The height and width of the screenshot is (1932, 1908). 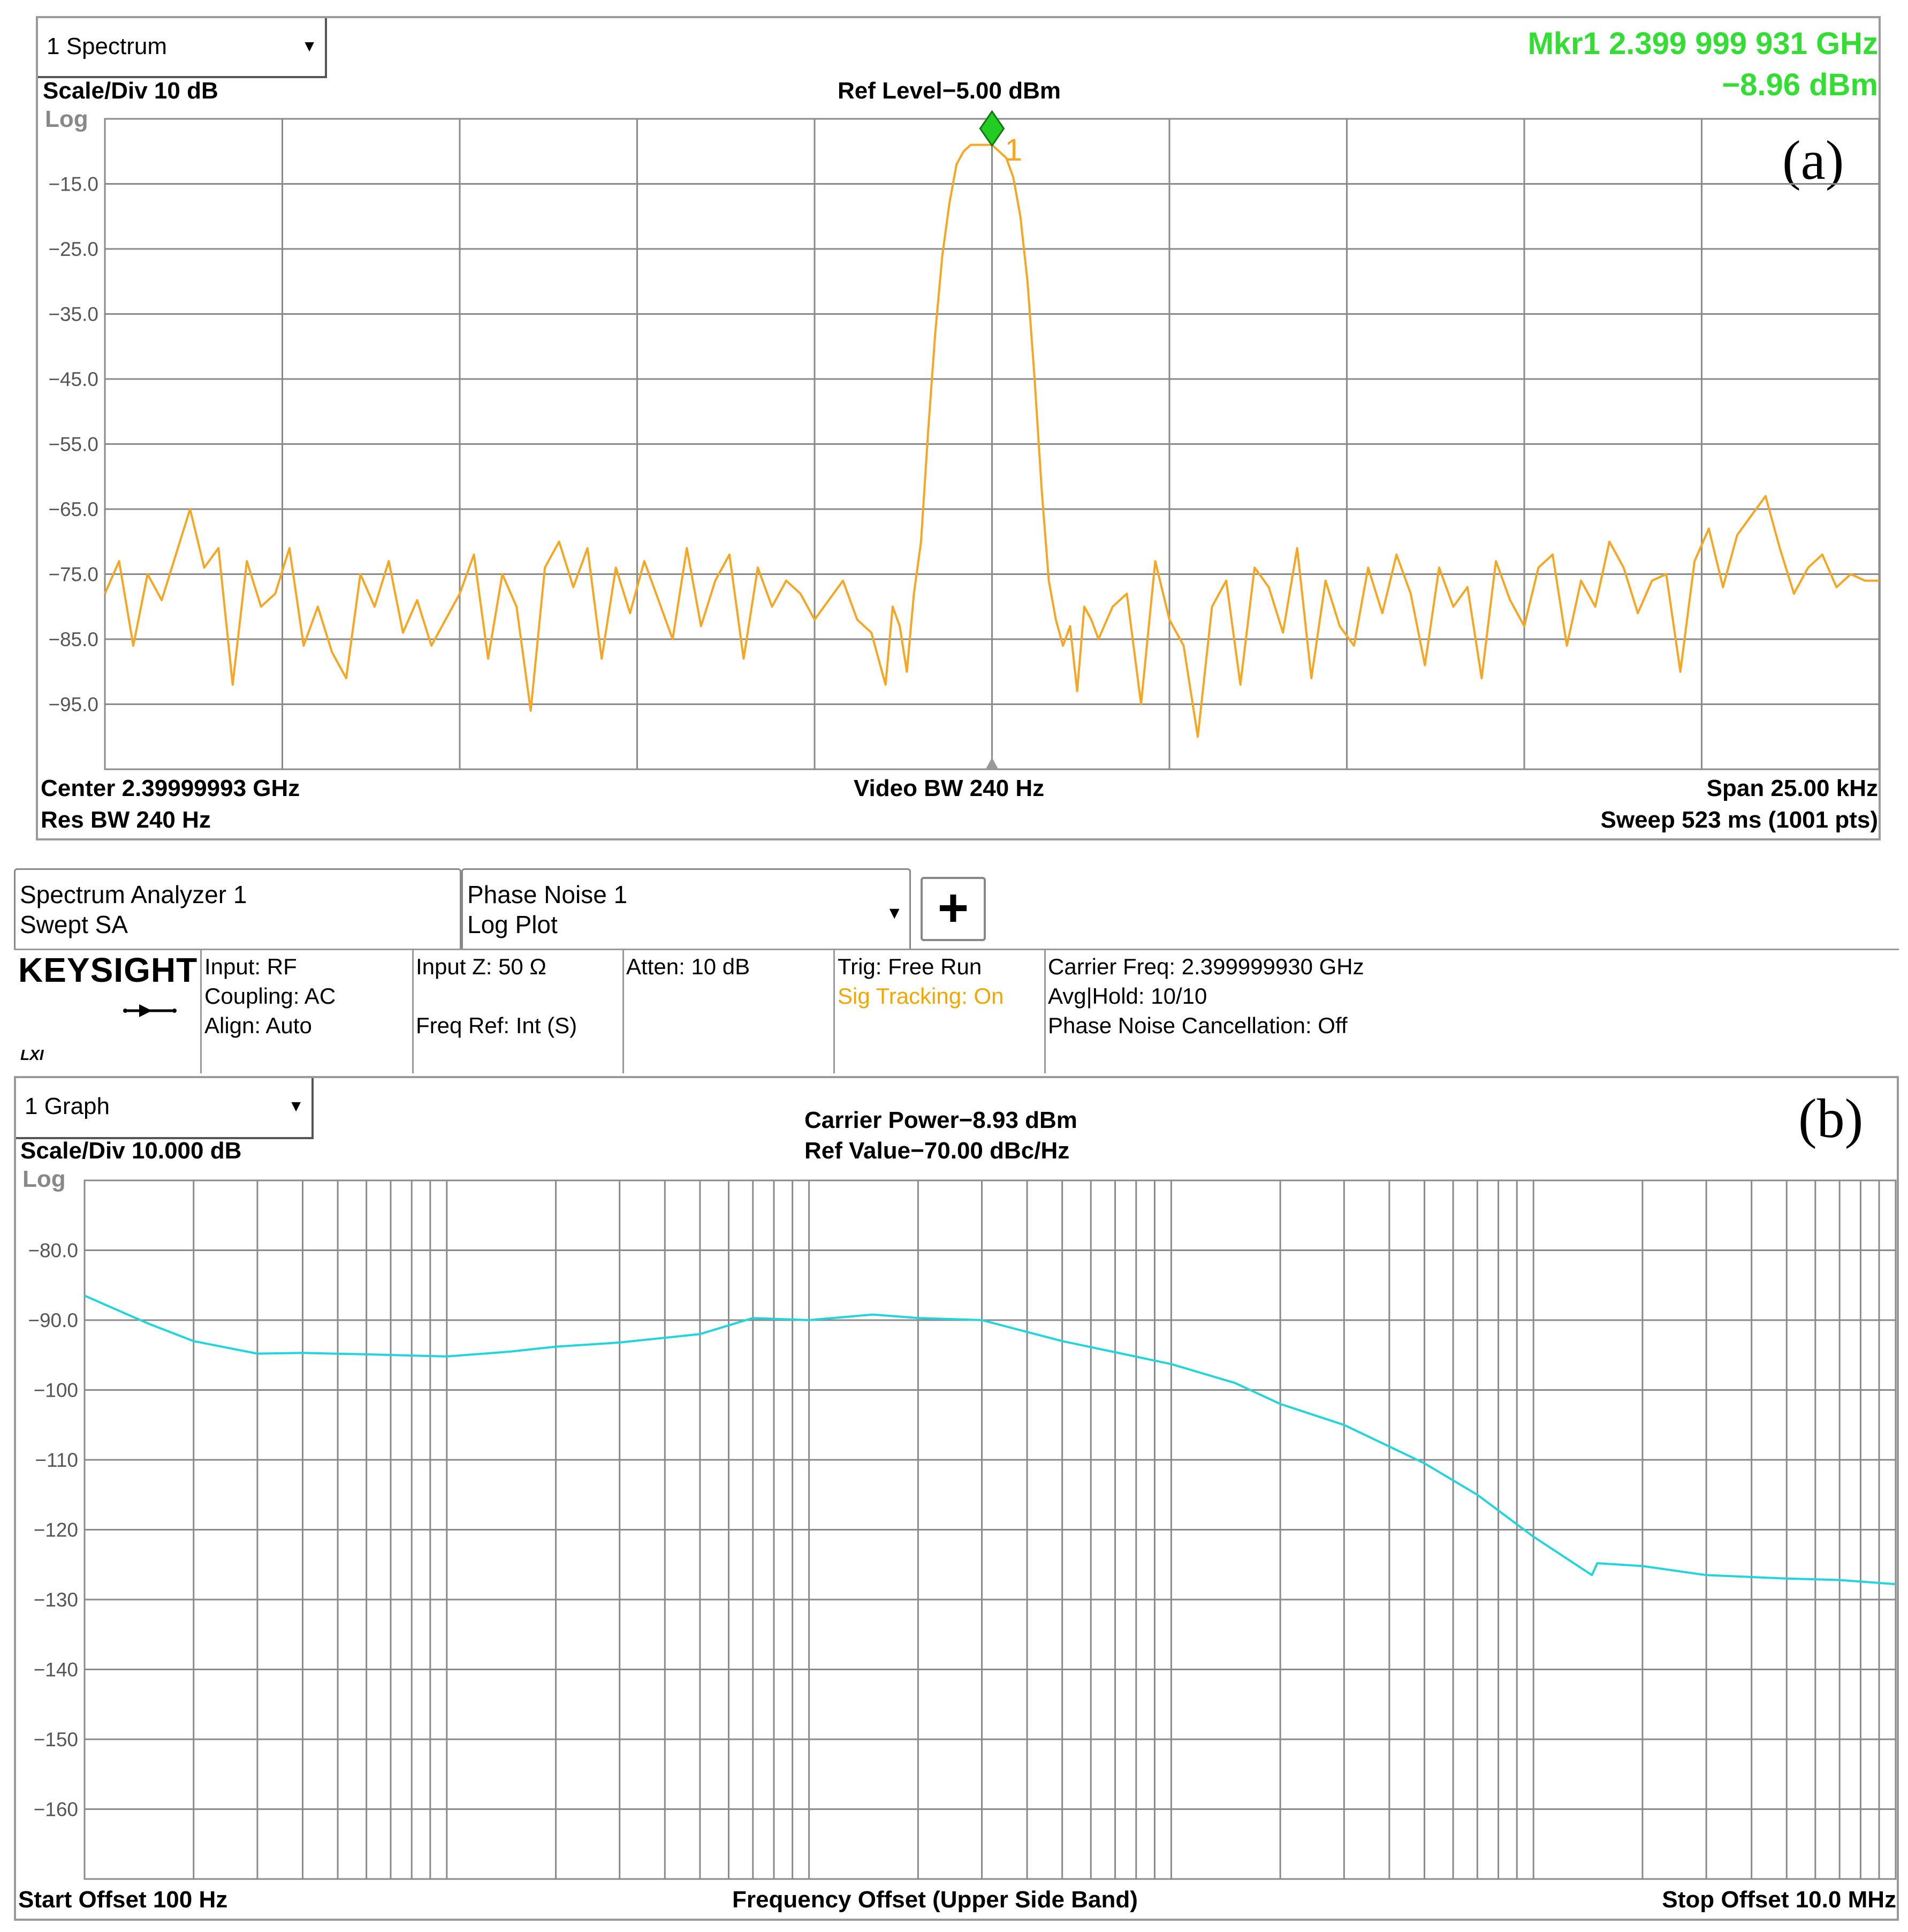 I want to click on panel-label-a: (a), so click(x=1813, y=160).